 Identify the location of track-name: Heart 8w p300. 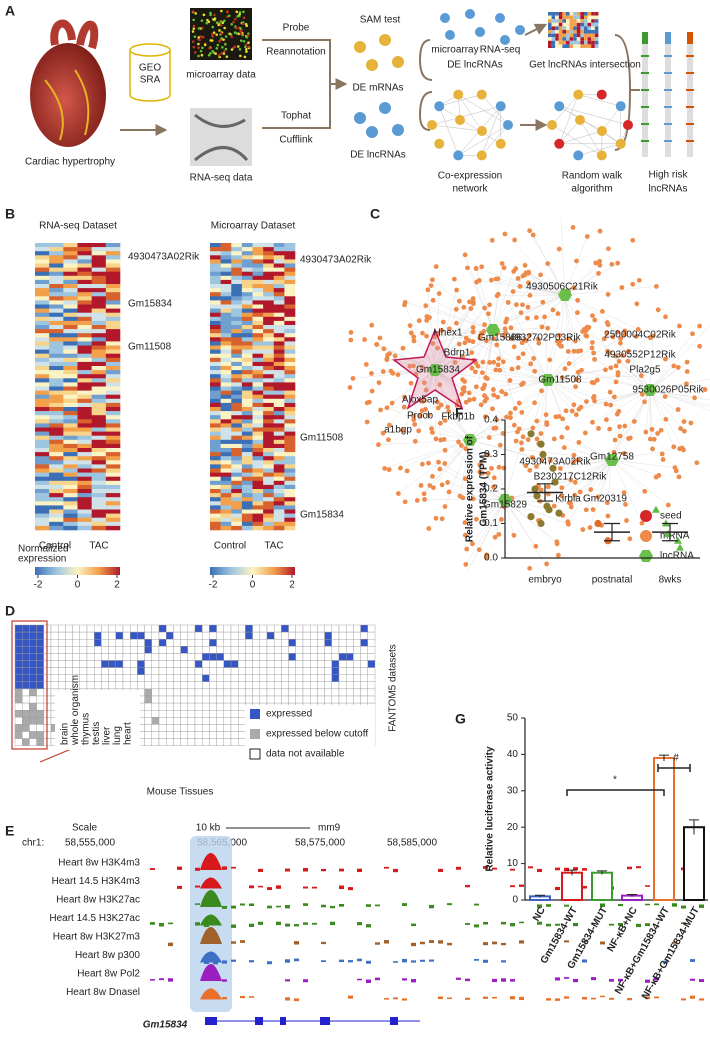
(107, 955).